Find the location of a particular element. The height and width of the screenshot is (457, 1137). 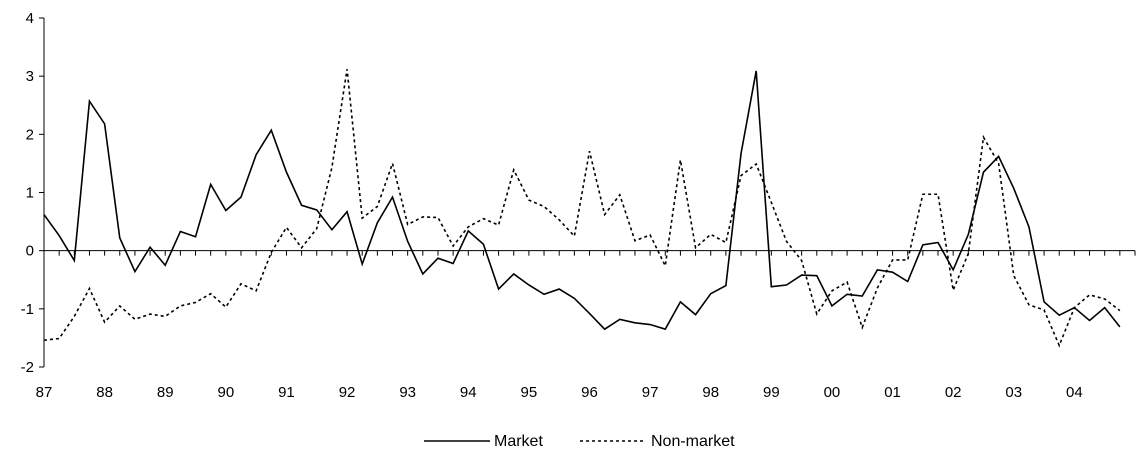

x-tick-label: 01 is located at coordinates (892, 392).